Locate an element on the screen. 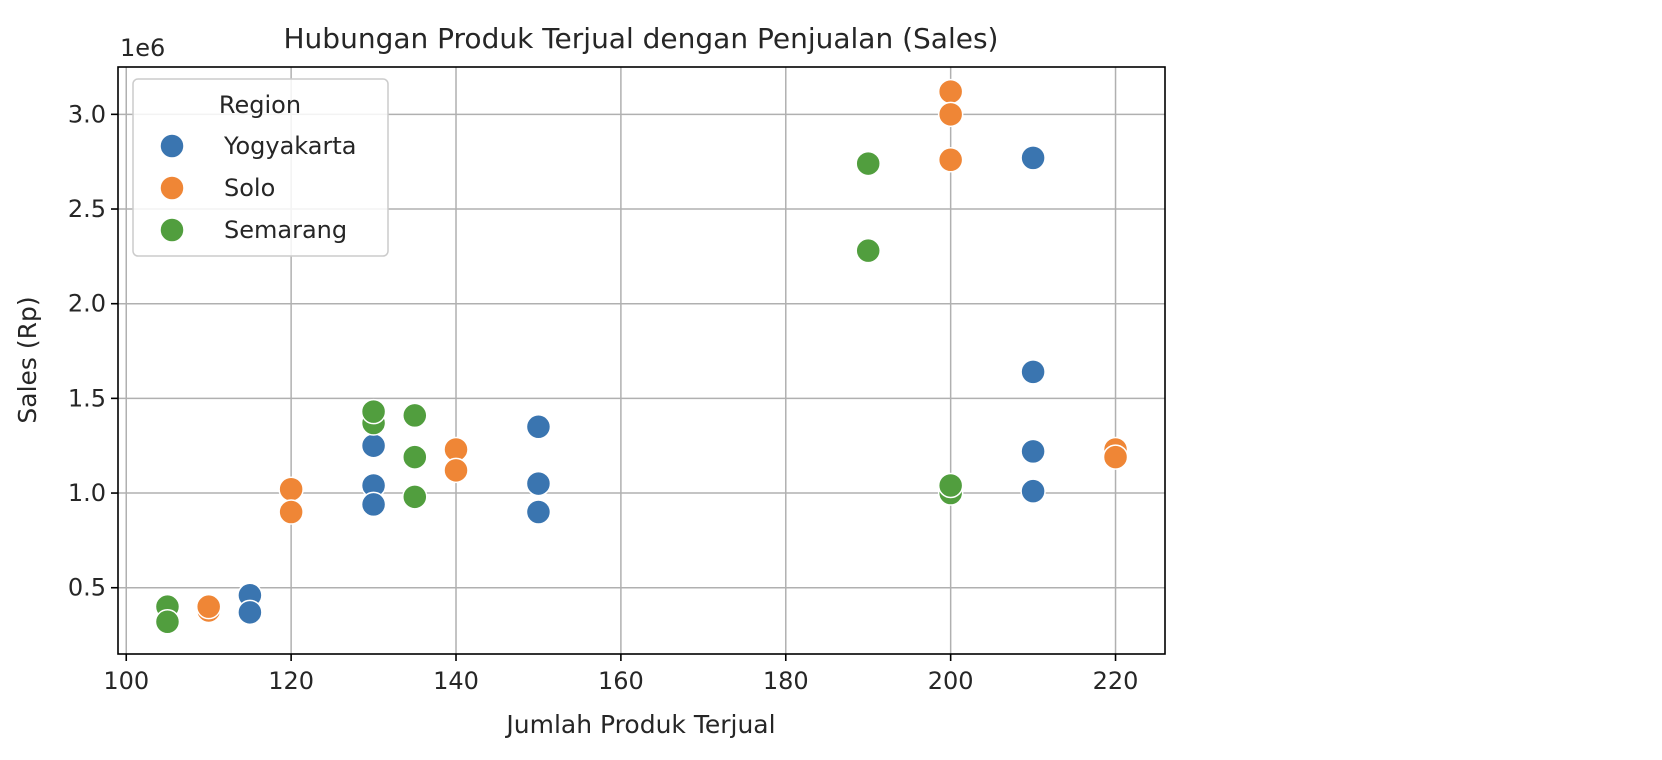  x-axis: 100 120 140 160 180 200 220 is located at coordinates (620, 674).